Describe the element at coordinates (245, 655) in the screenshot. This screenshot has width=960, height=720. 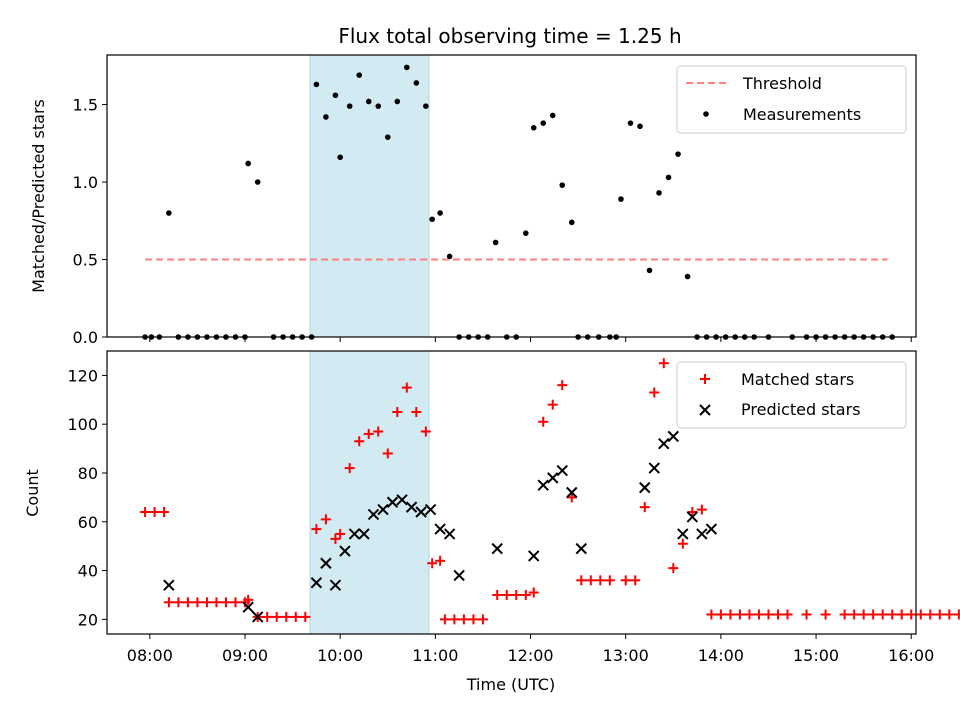
I see `x-tick-label: 09:00` at that location.